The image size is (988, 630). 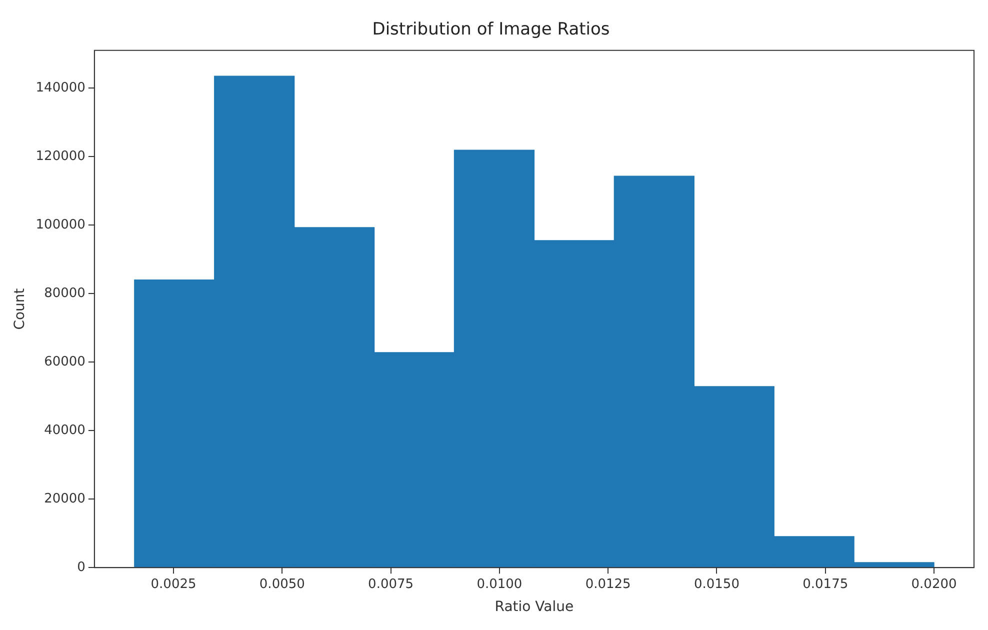 I want to click on x-tick-label: 0.0025, so click(x=173, y=584).